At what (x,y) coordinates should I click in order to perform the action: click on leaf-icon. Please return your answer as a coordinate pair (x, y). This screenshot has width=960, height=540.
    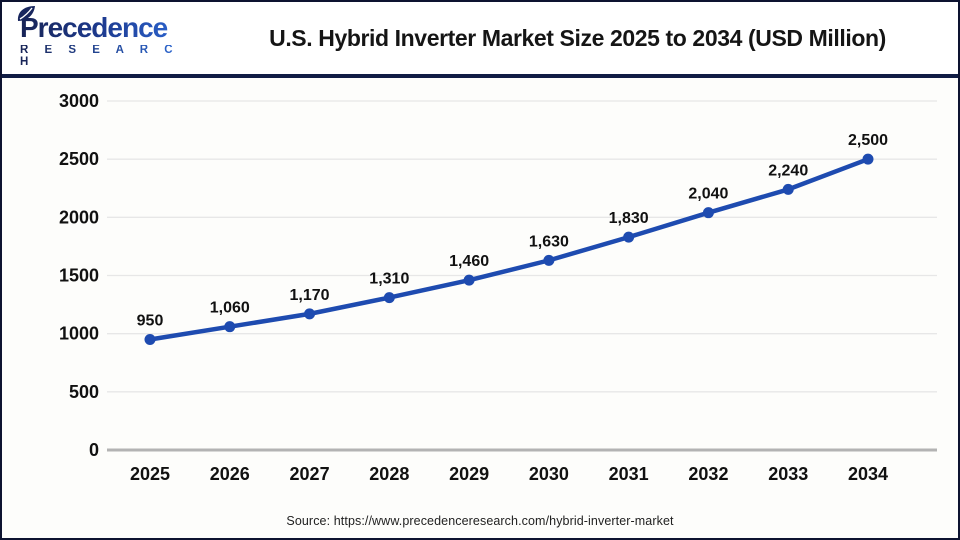
    Looking at the image, I should click on (26, 13).